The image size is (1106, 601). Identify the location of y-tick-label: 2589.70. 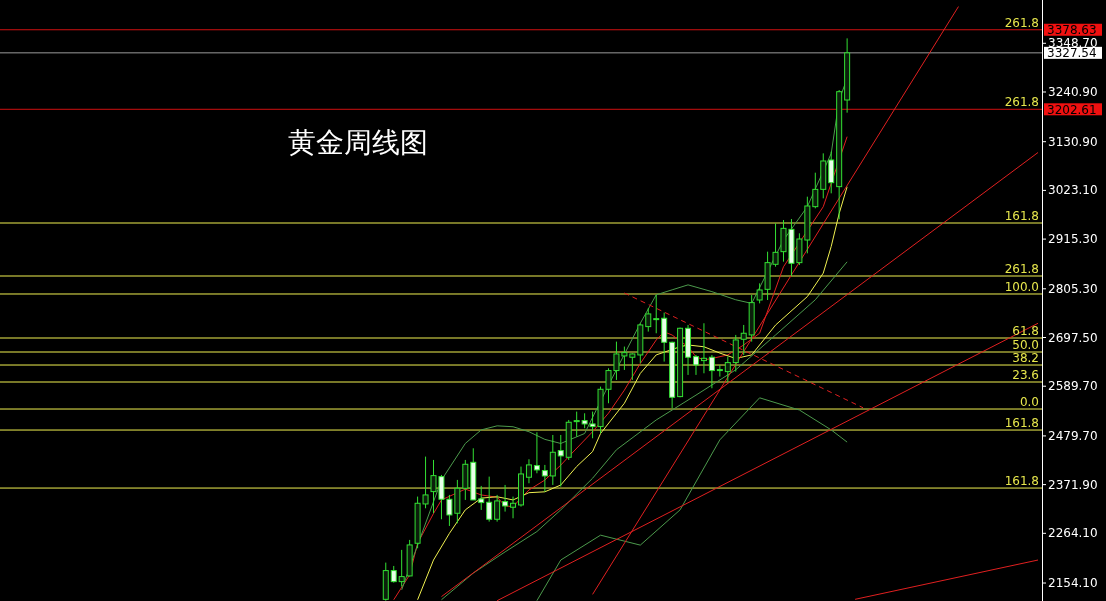
(1073, 386).